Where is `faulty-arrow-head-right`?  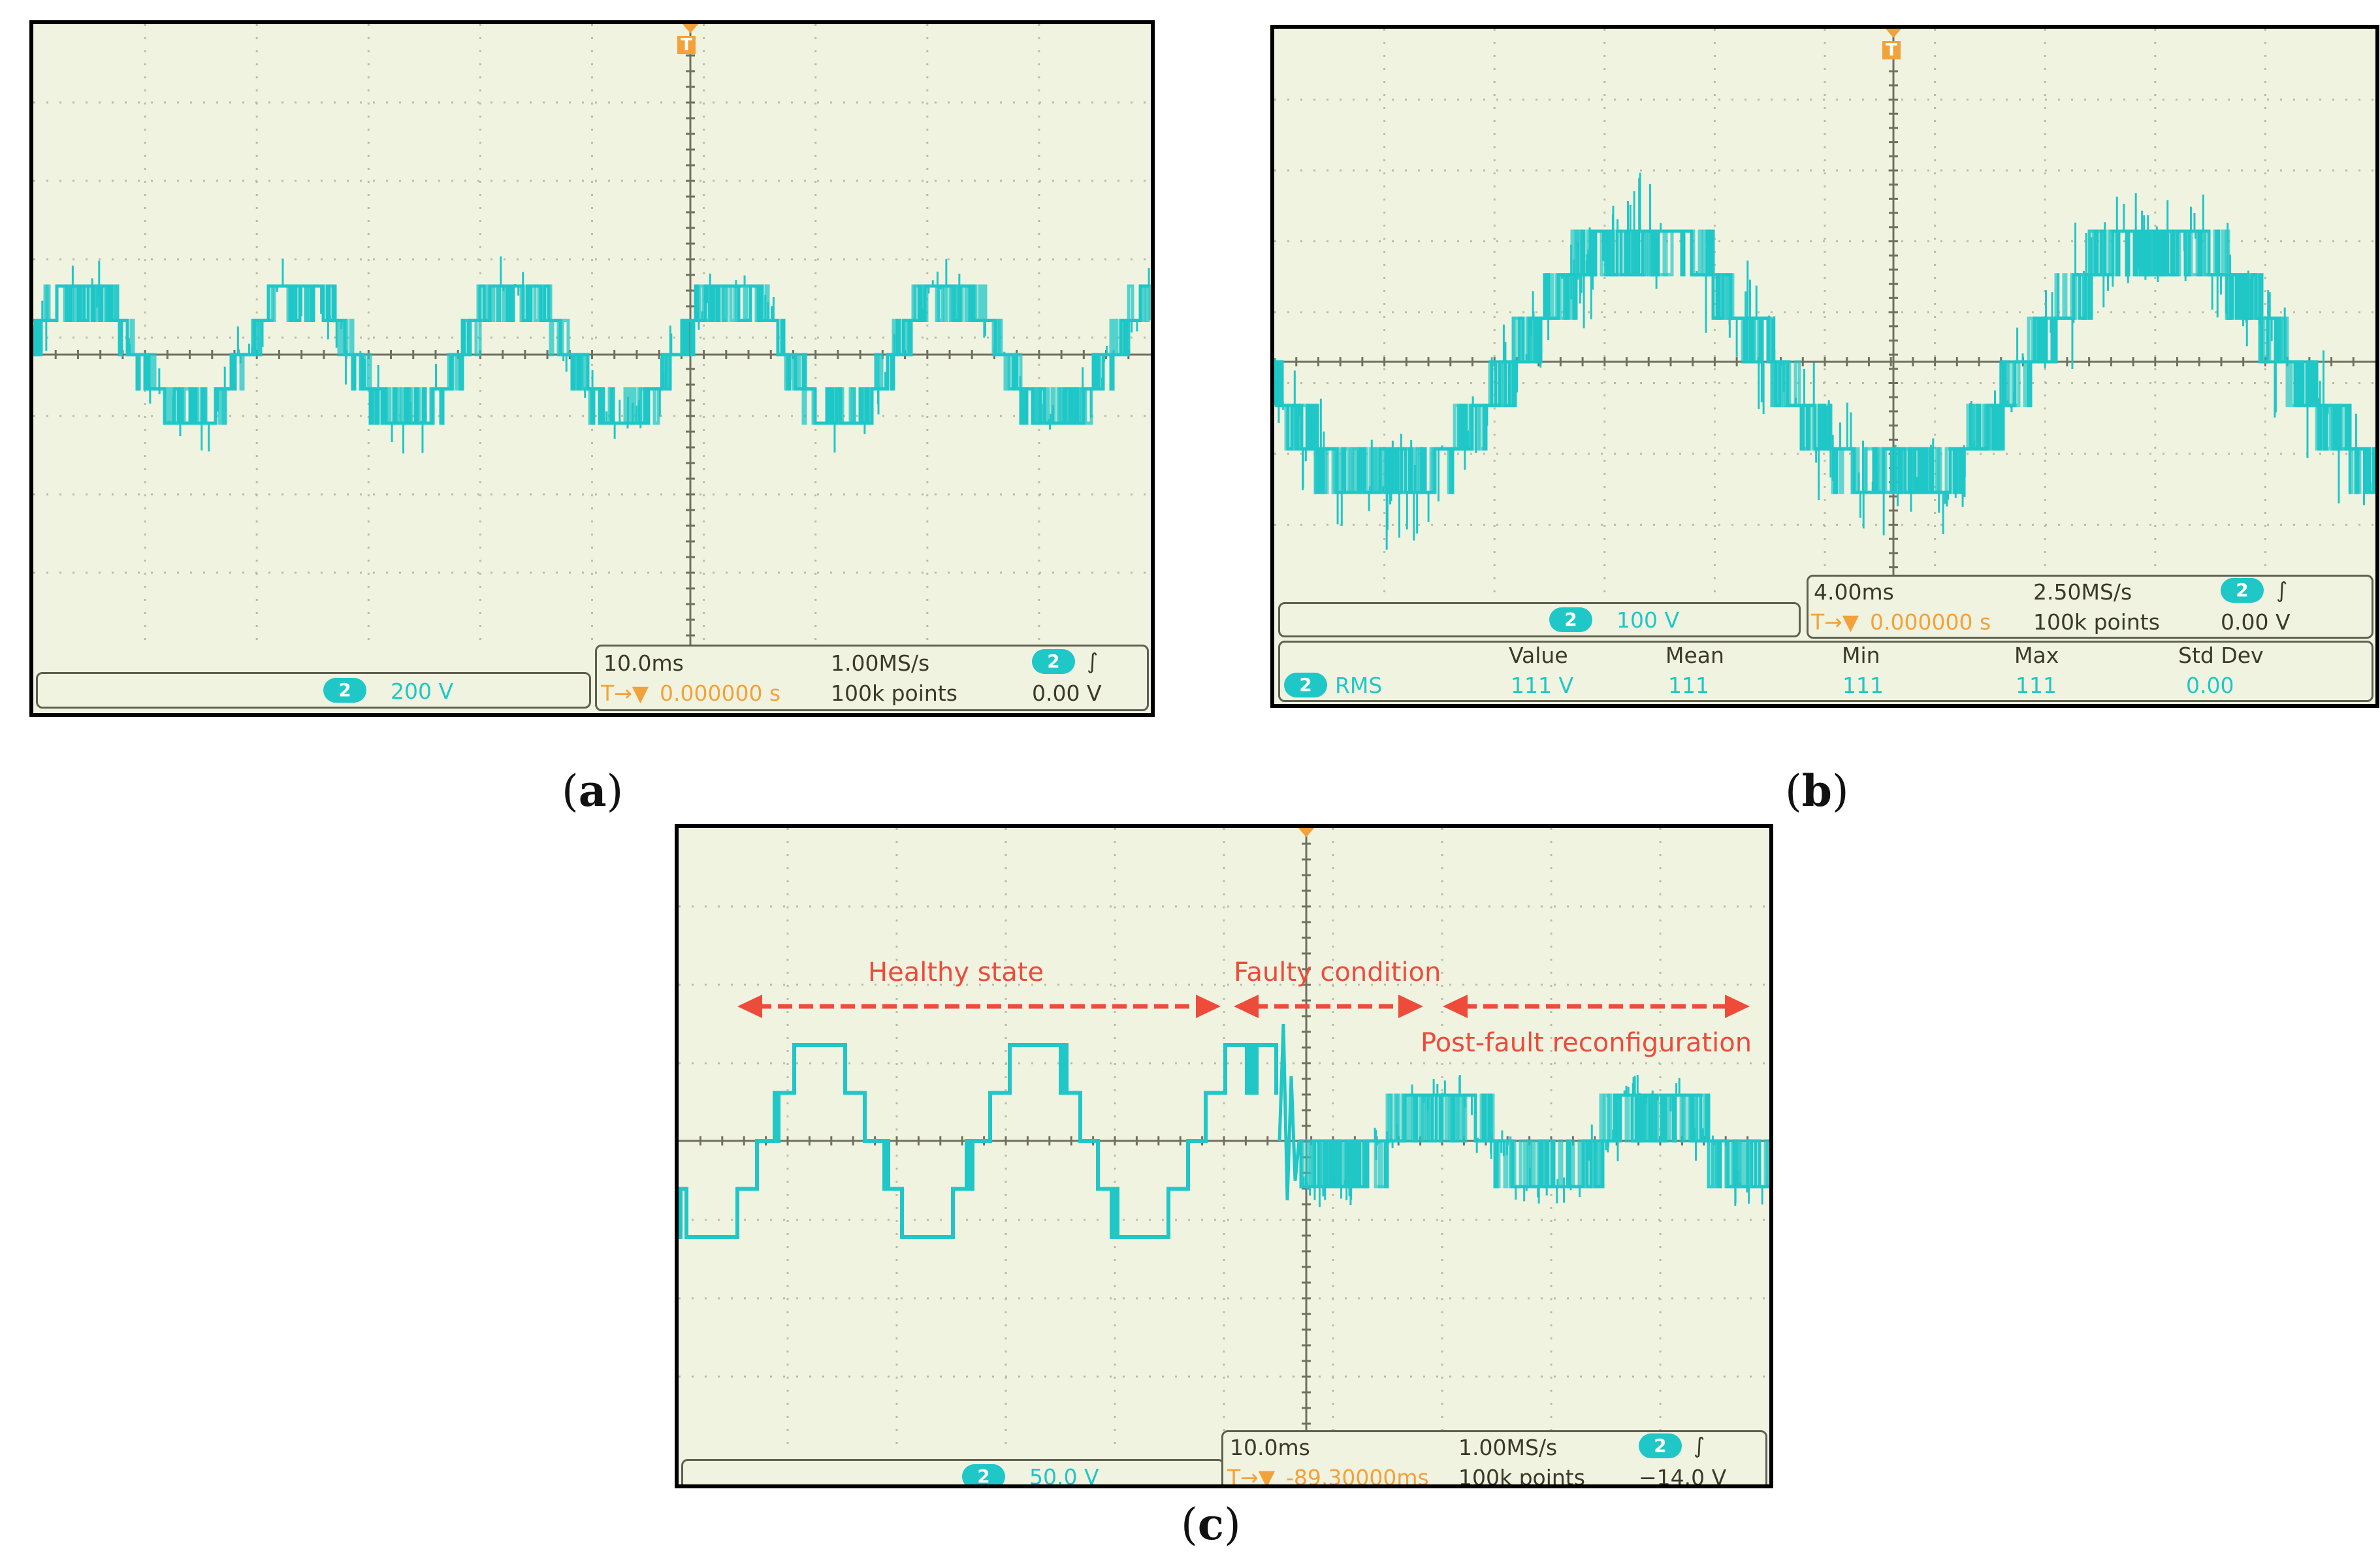
faulty-arrow-head-right is located at coordinates (1410, 1006).